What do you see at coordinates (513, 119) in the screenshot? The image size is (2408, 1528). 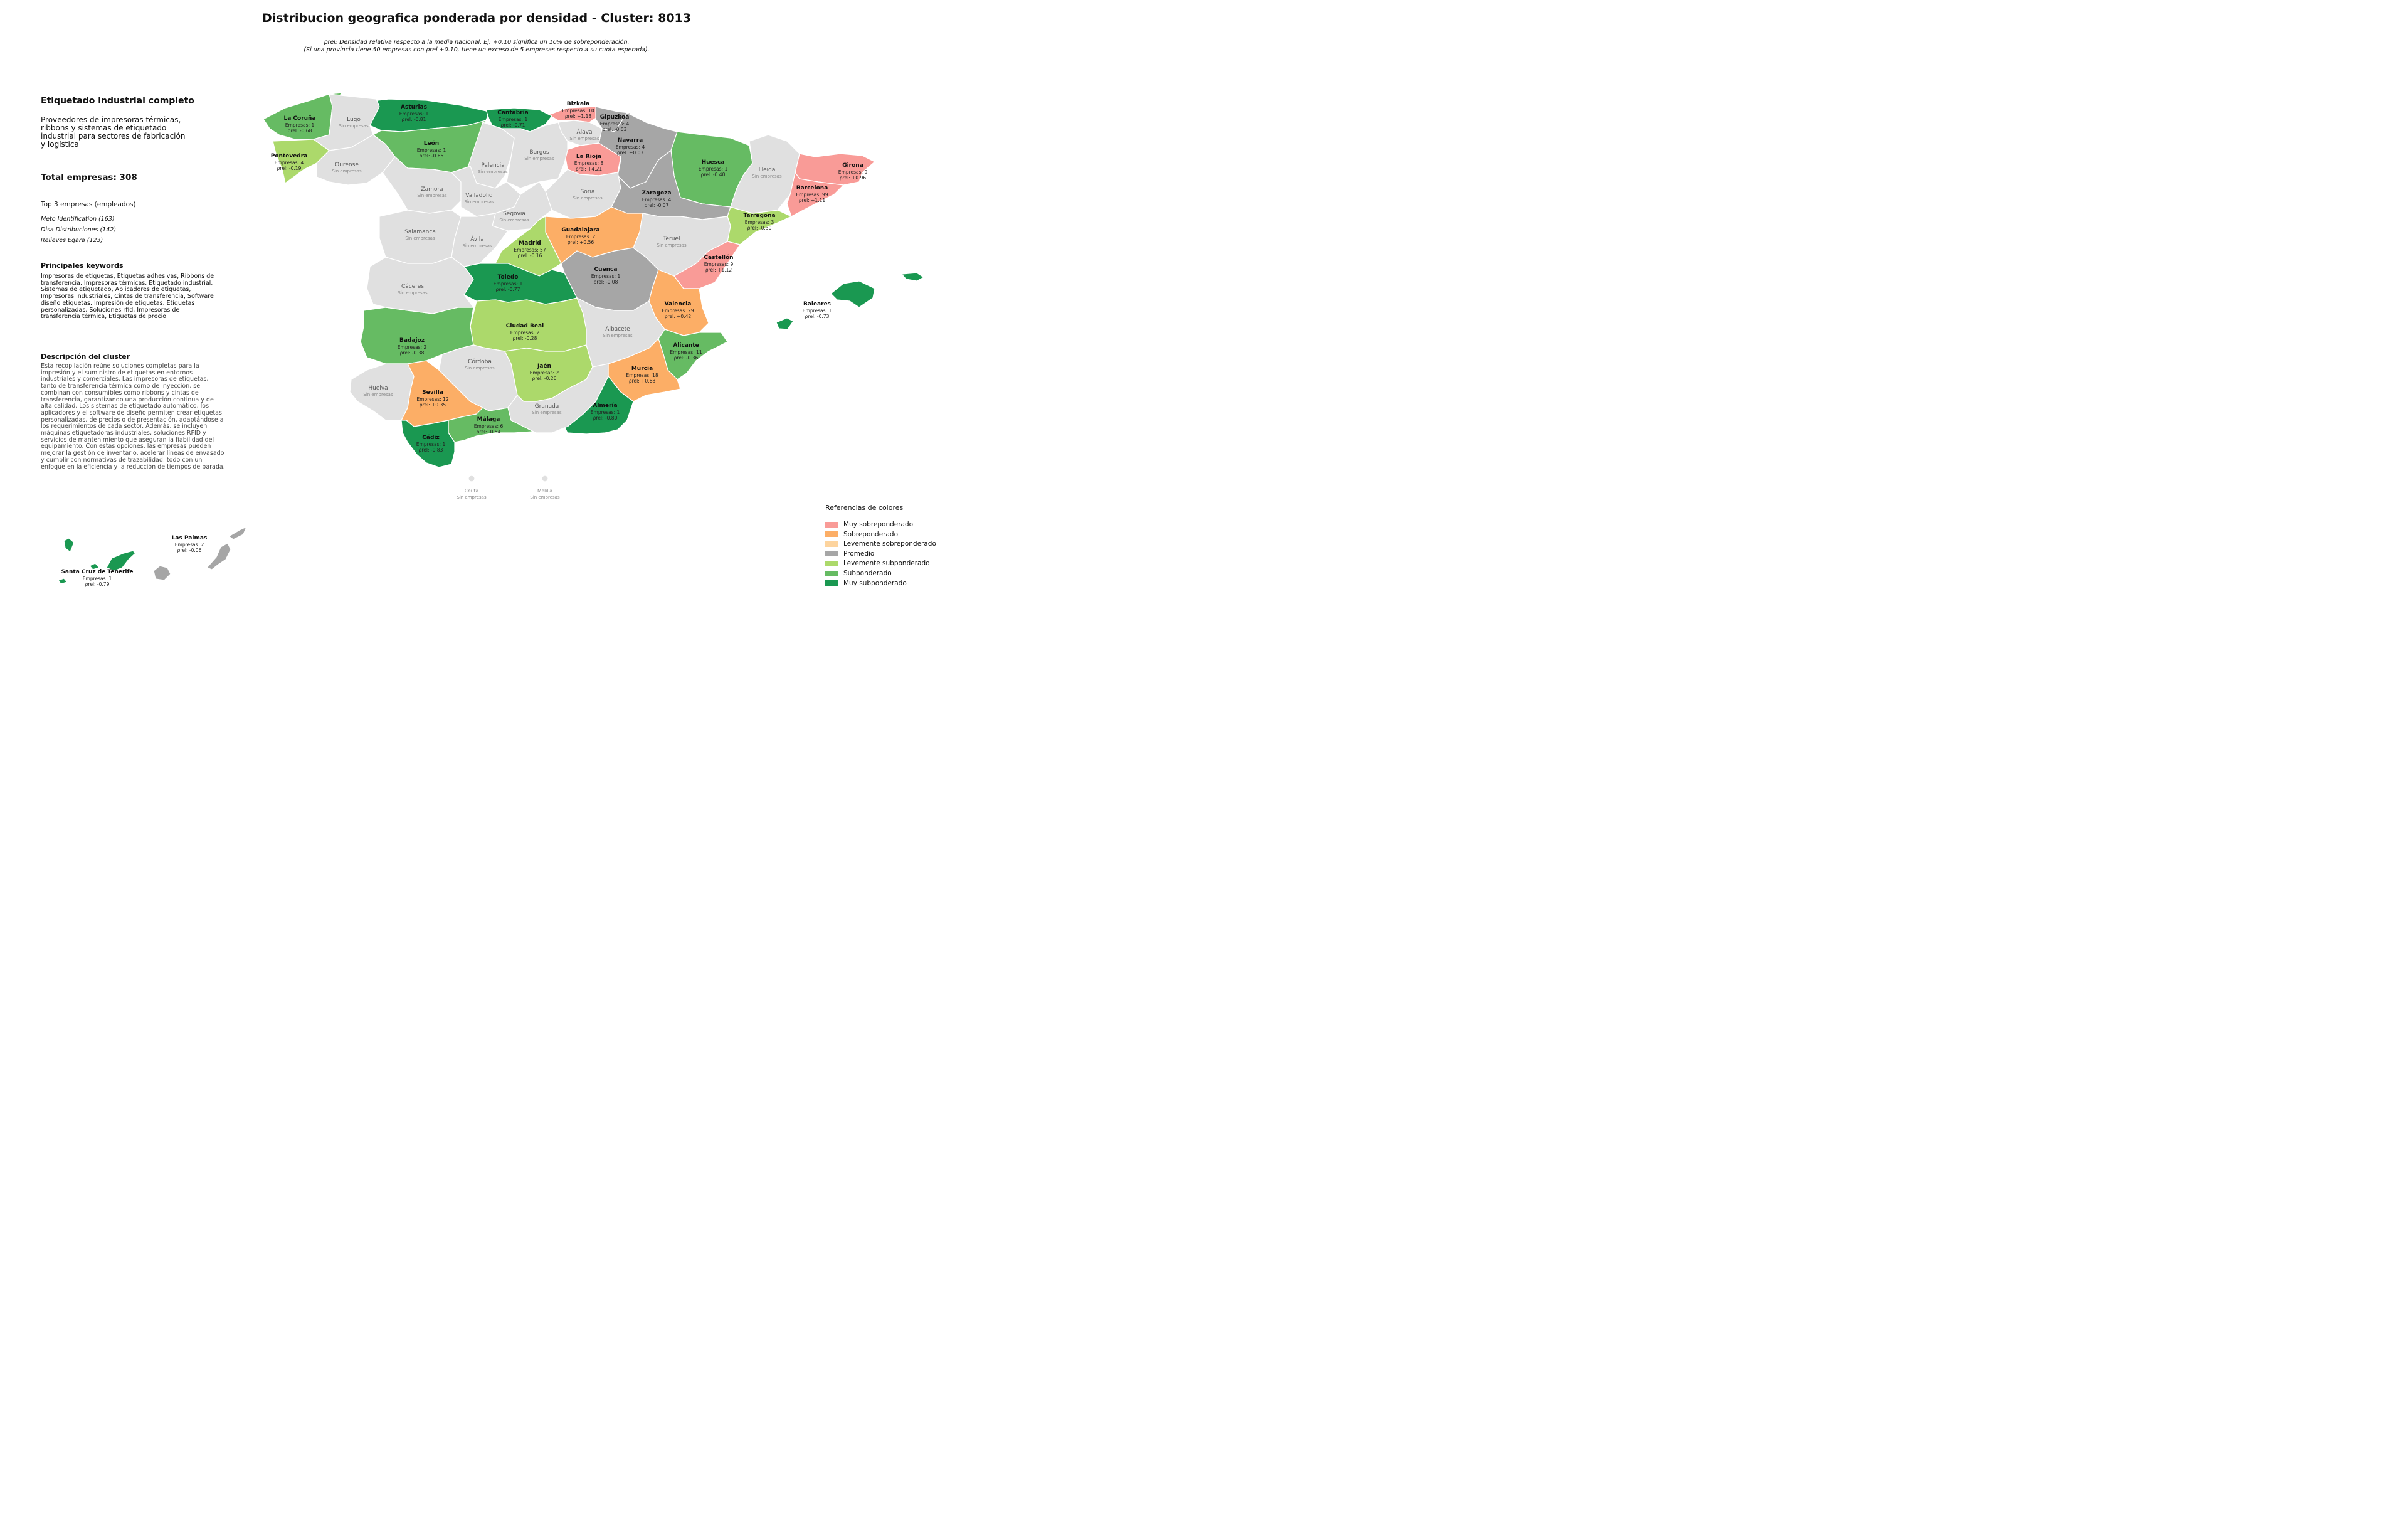 I see `province-cantabria-count: Empresas: 1` at bounding box center [513, 119].